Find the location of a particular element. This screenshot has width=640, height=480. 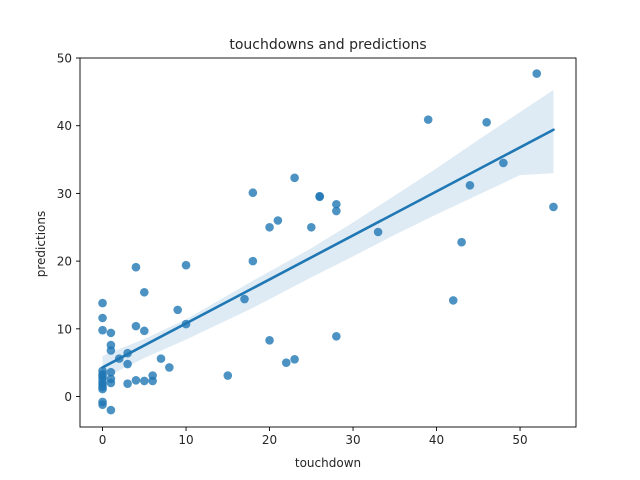

x-tick-label: 30 is located at coordinates (352, 440).